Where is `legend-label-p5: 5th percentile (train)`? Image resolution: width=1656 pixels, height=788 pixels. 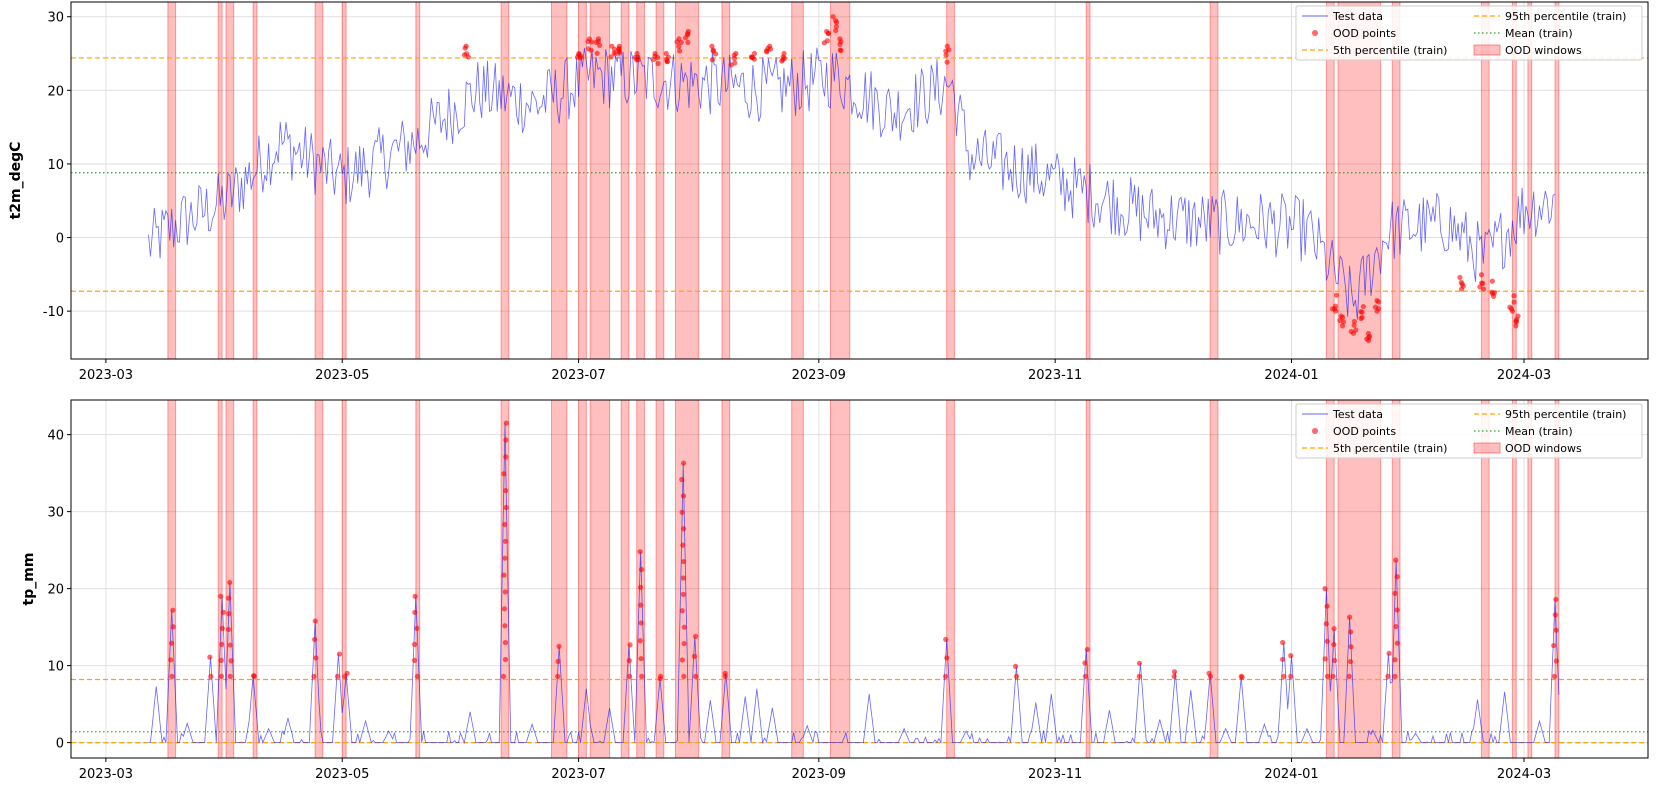
legend-label-p5: 5th percentile (train) is located at coordinates (1390, 50).